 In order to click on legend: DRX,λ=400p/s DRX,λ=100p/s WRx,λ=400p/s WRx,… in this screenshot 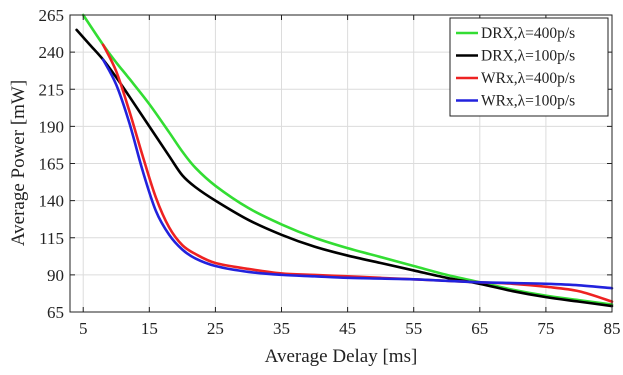, I will do `click(529, 67)`.